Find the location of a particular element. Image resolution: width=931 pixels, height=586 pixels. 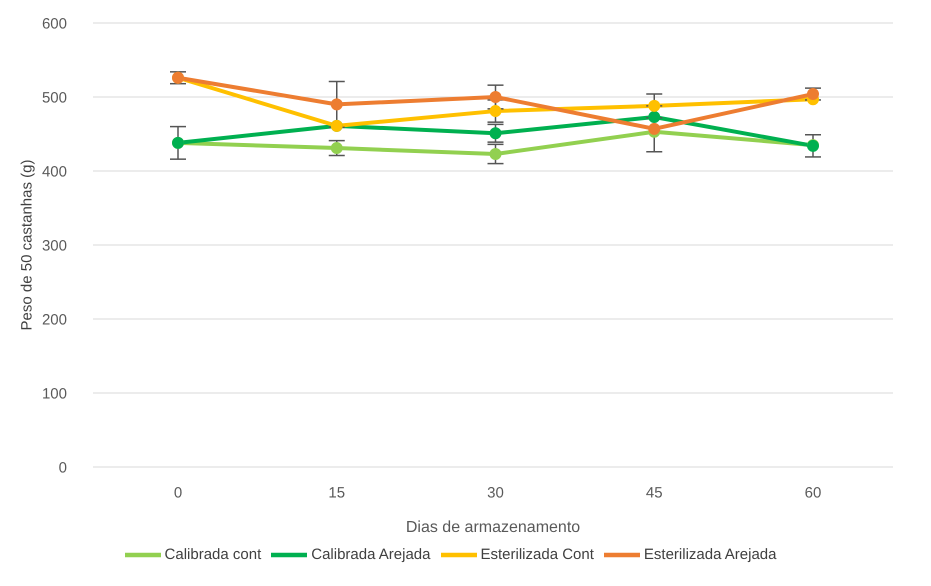

legend-label: Calibrada cont is located at coordinates (213, 554).